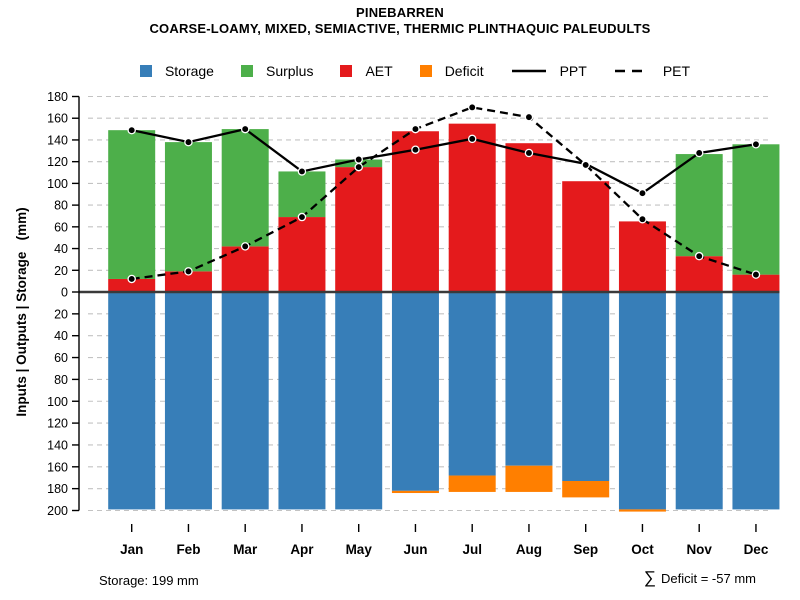  I want to click on bar-aet-may, so click(359, 229).